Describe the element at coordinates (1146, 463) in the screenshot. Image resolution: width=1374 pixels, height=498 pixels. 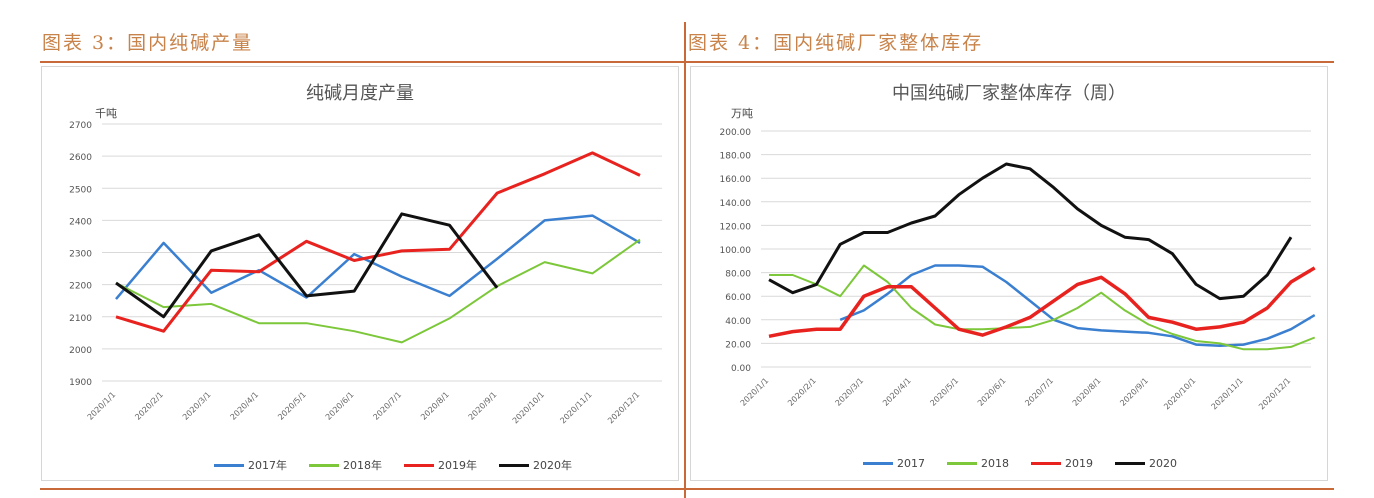
I see `legend-item-2020: 2020` at that location.